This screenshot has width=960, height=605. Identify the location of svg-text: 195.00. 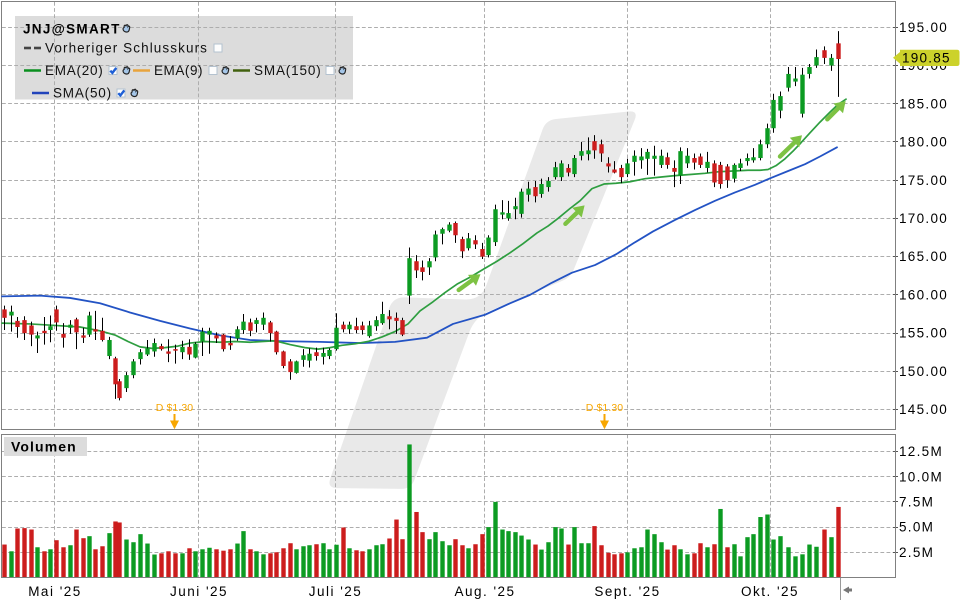
(923, 27).